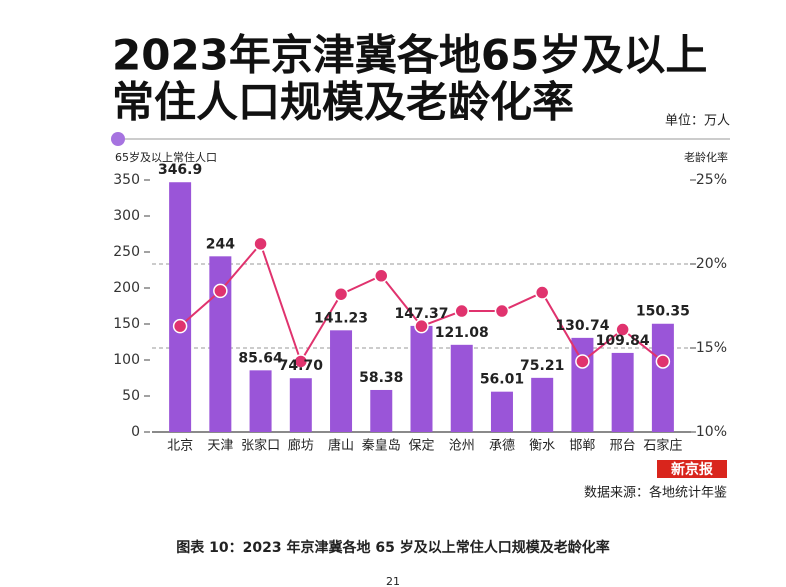  What do you see at coordinates (126, 360) in the screenshot?
I see `y-tick-label: 100` at bounding box center [126, 360].